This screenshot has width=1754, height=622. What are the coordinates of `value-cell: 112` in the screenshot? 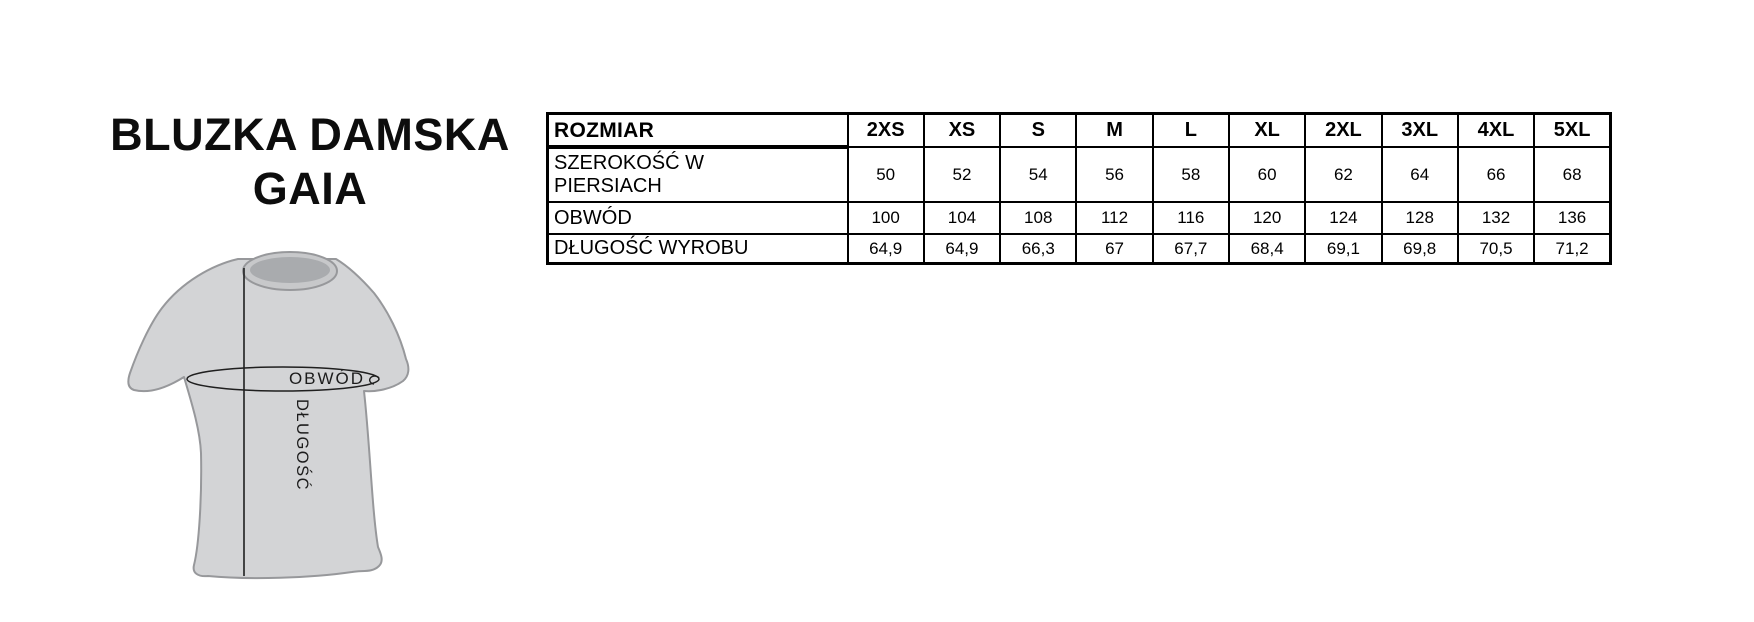 It's located at (1114, 218).